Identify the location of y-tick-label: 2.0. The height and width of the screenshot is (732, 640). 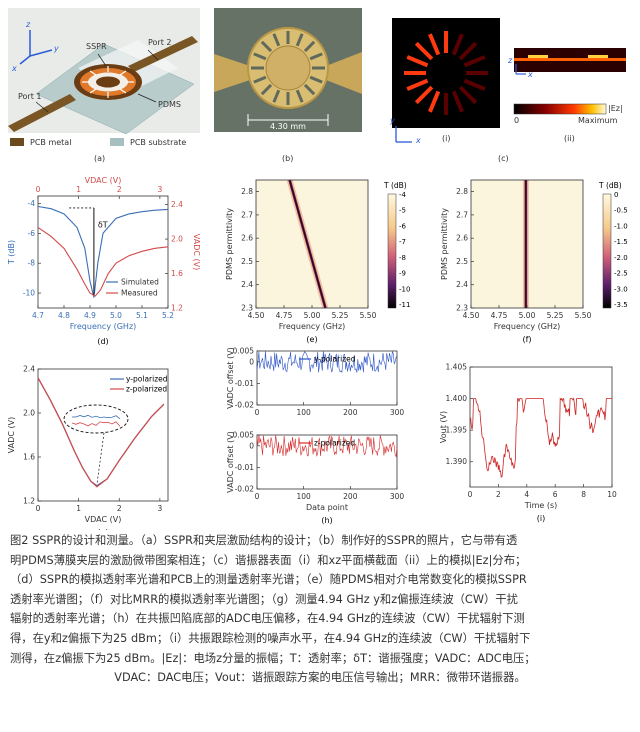
(29, 413).